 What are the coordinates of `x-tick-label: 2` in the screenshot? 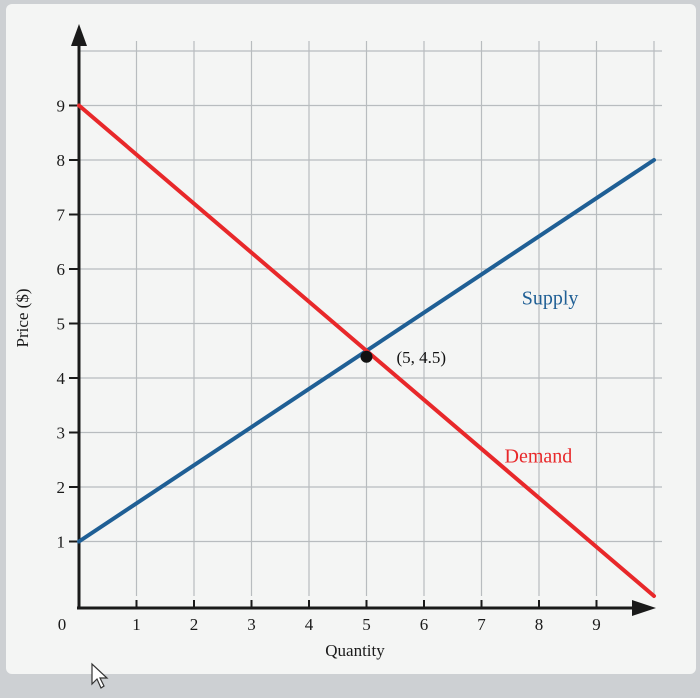 It's located at (194, 624).